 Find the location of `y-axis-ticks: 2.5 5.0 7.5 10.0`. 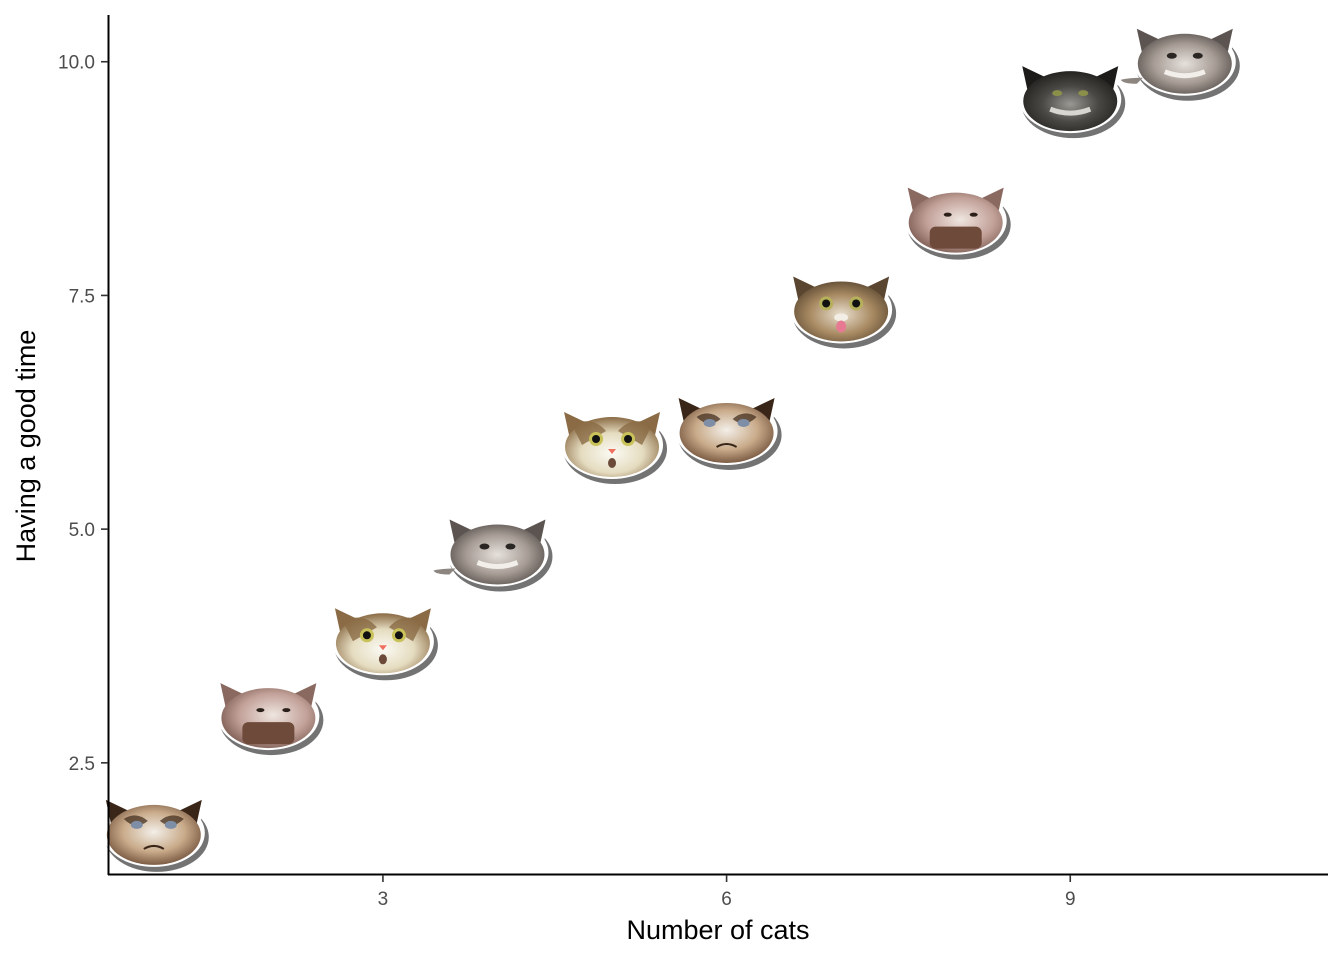

y-axis-ticks: 2.5 5.0 7.5 10.0 is located at coordinates (83, 414).